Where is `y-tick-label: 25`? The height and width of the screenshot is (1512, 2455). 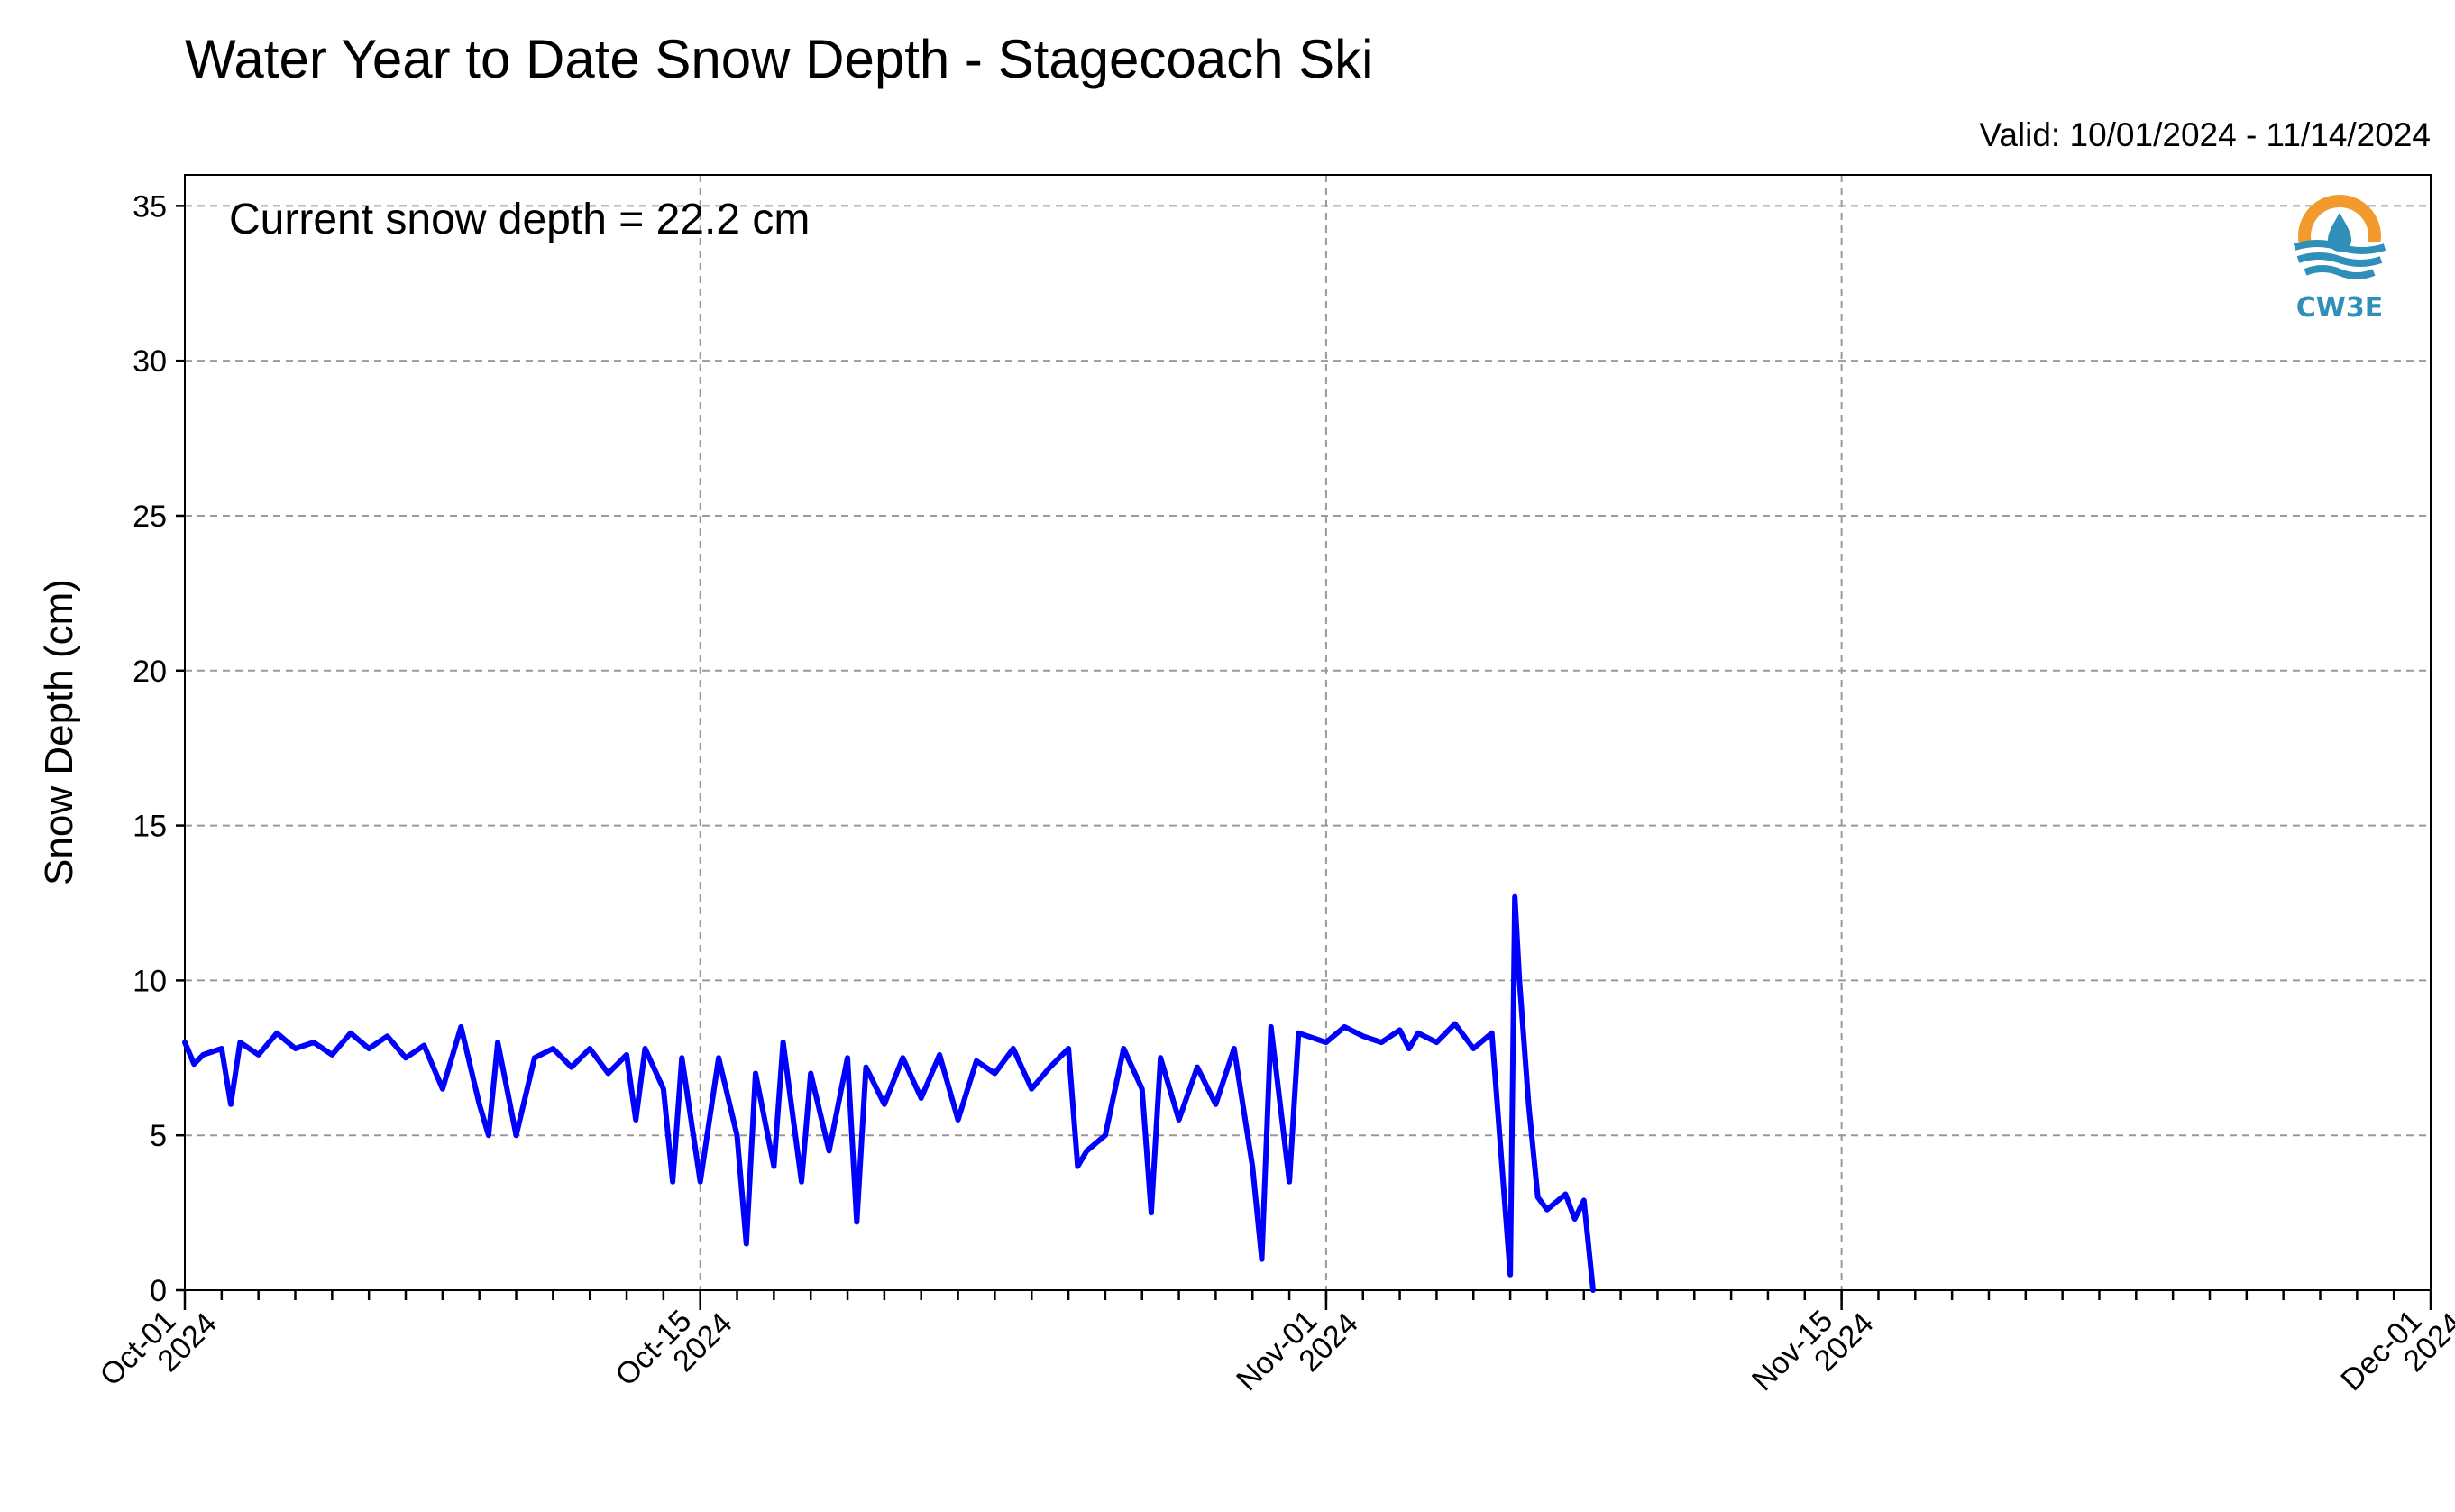
y-tick-label: 25 is located at coordinates (150, 516).